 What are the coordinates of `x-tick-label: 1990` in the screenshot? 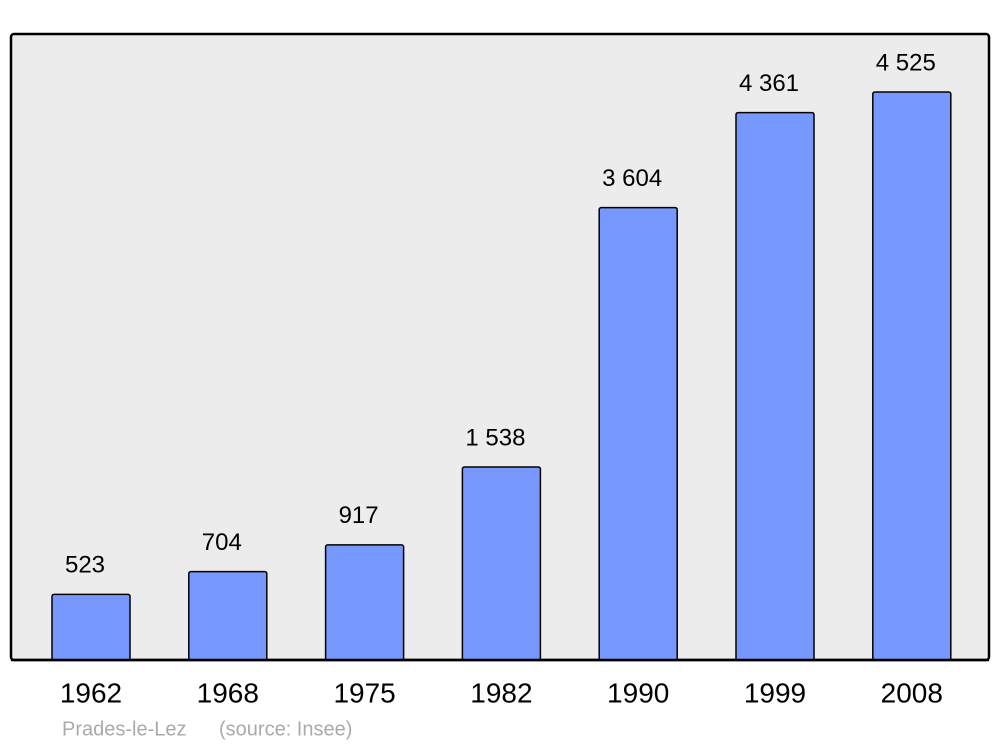 It's located at (638, 692).